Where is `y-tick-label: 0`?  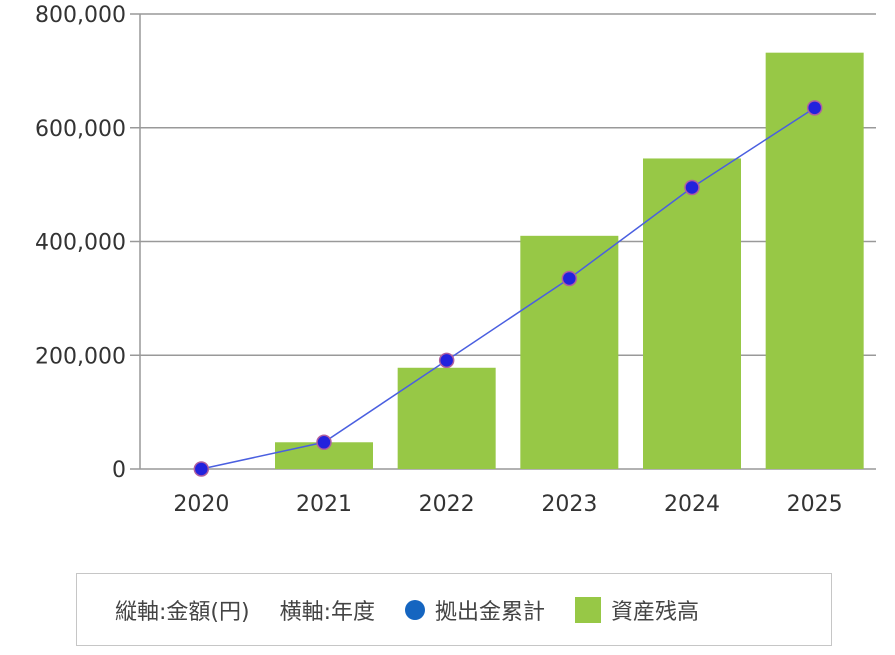
y-tick-label: 0 is located at coordinates (119, 470).